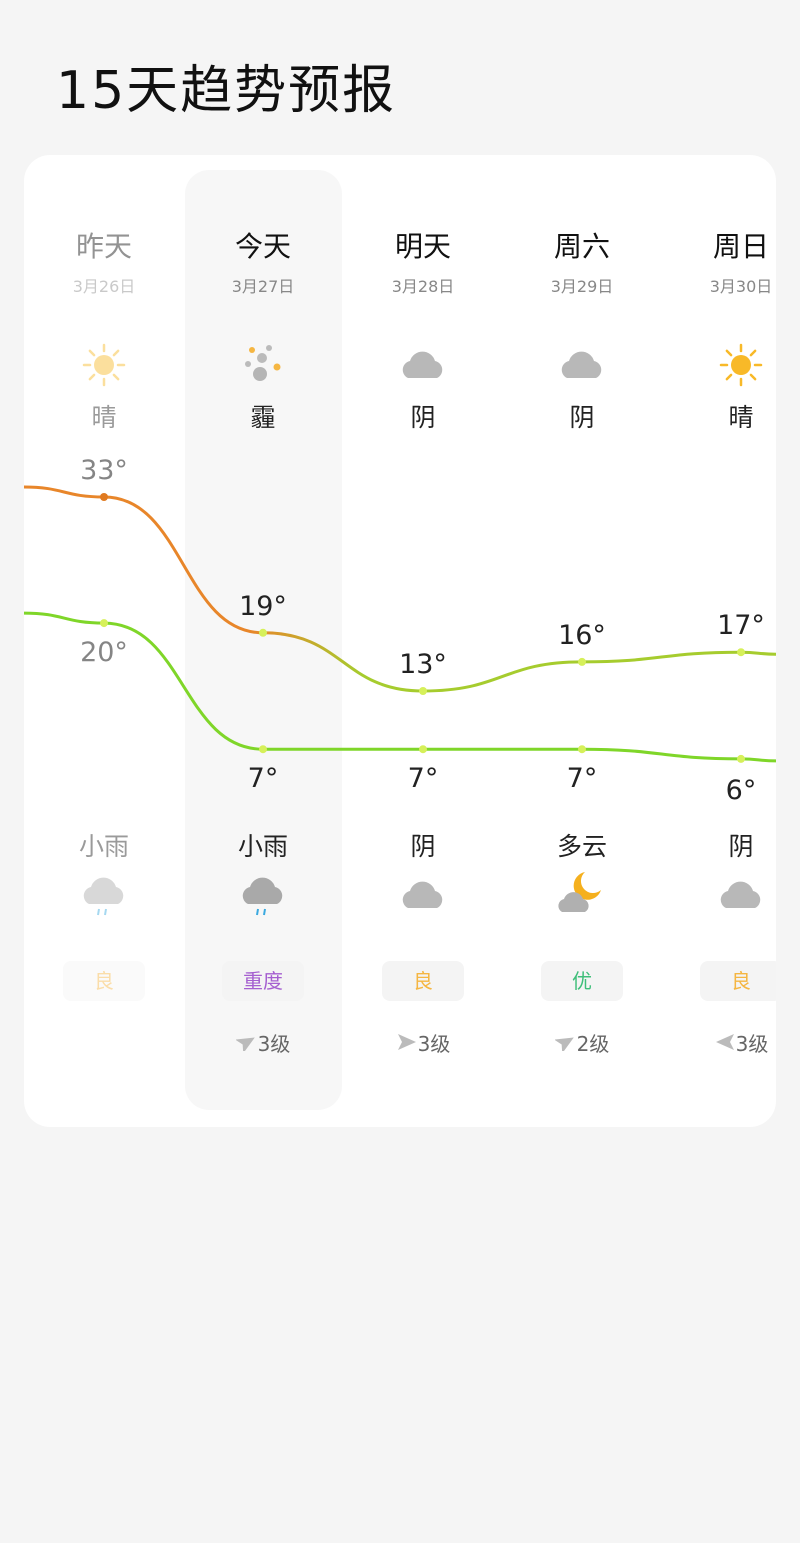 Image resolution: width=800 pixels, height=1543 pixels. What do you see at coordinates (740, 246) in the screenshot?
I see `day-label: 周日` at bounding box center [740, 246].